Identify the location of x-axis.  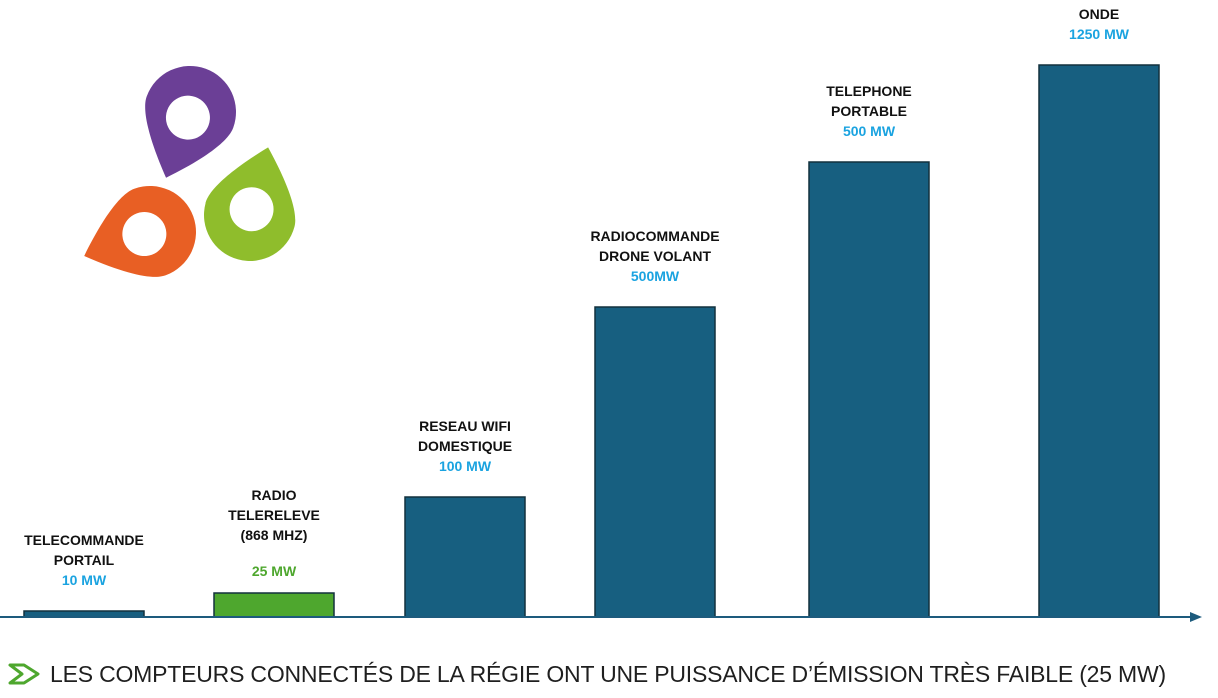
(601, 617).